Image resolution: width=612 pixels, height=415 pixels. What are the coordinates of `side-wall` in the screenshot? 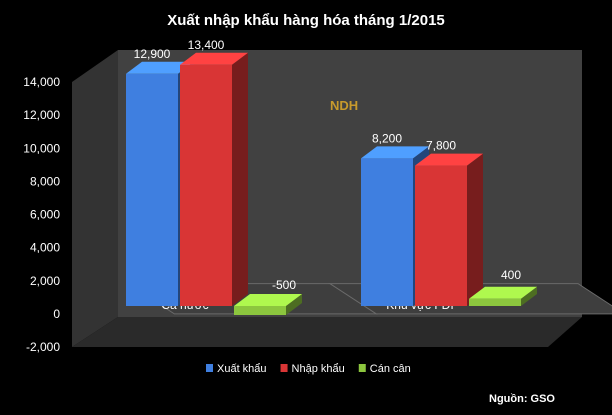 It's located at (95, 198).